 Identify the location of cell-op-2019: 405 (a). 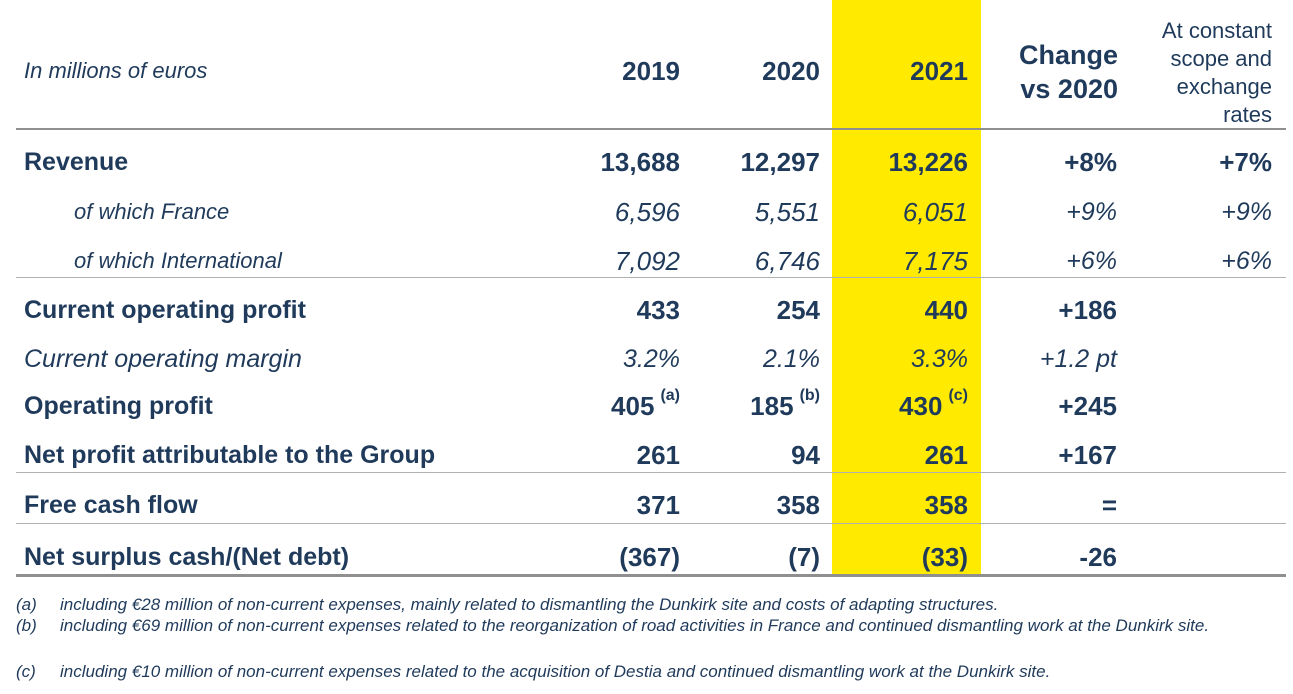
(610, 404).